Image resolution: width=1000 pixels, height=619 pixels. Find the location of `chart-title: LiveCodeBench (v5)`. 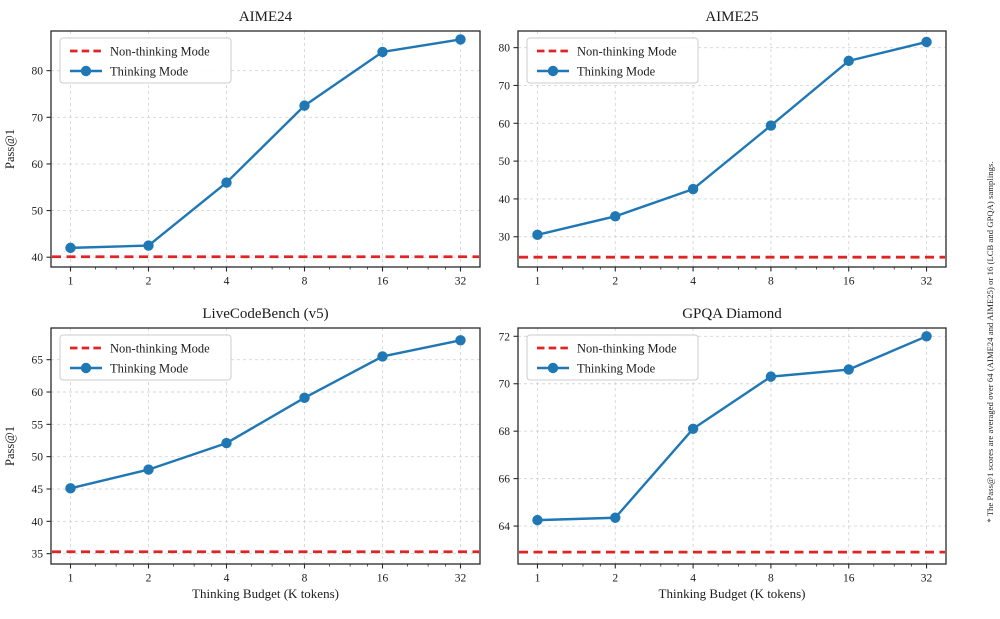

chart-title: LiveCodeBench (v5) is located at coordinates (265, 314).